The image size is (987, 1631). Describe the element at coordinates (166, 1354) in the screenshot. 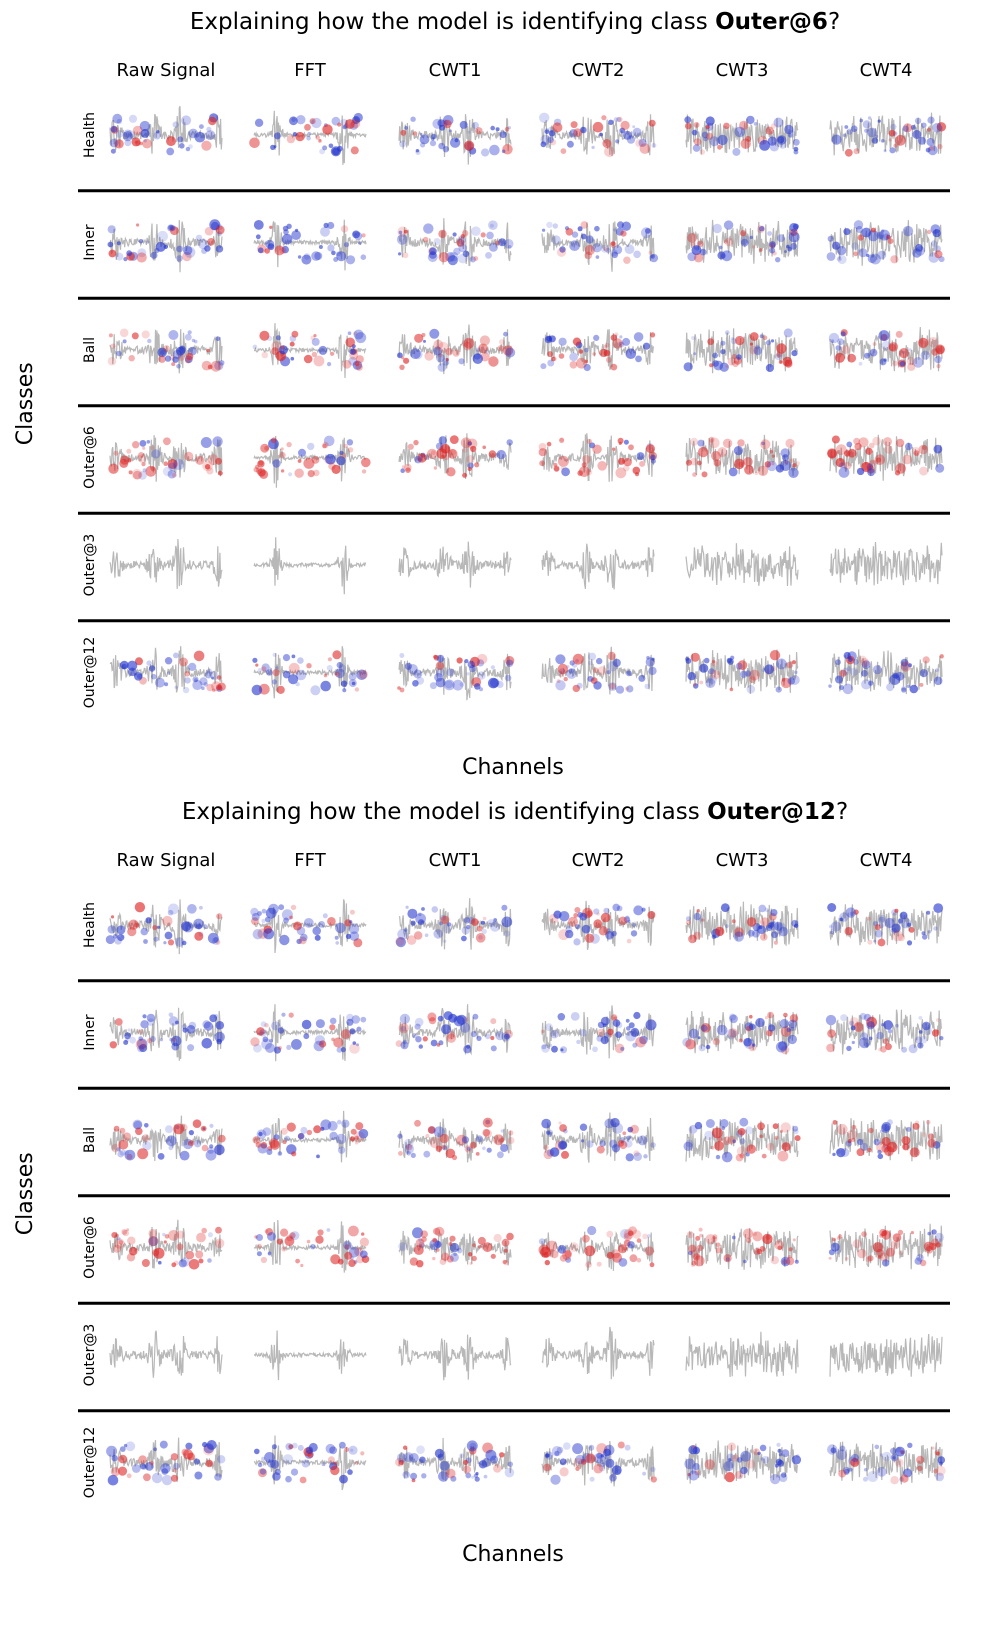

I see `signal-line` at that location.